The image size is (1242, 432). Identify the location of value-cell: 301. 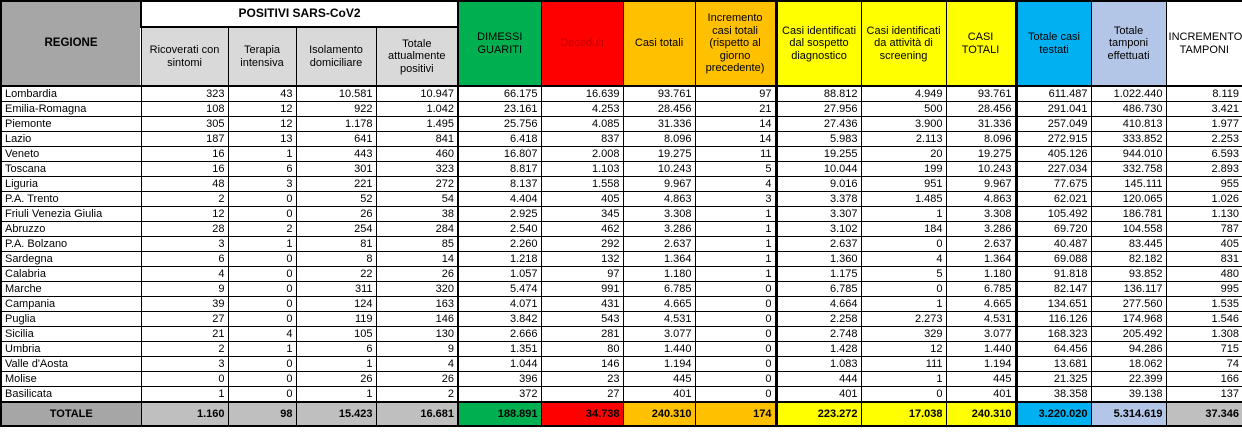
(336, 169).